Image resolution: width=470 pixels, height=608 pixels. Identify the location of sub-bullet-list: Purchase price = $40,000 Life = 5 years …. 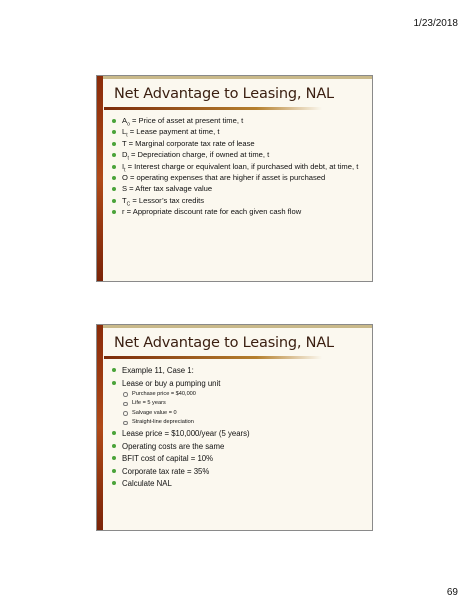
(243, 408).